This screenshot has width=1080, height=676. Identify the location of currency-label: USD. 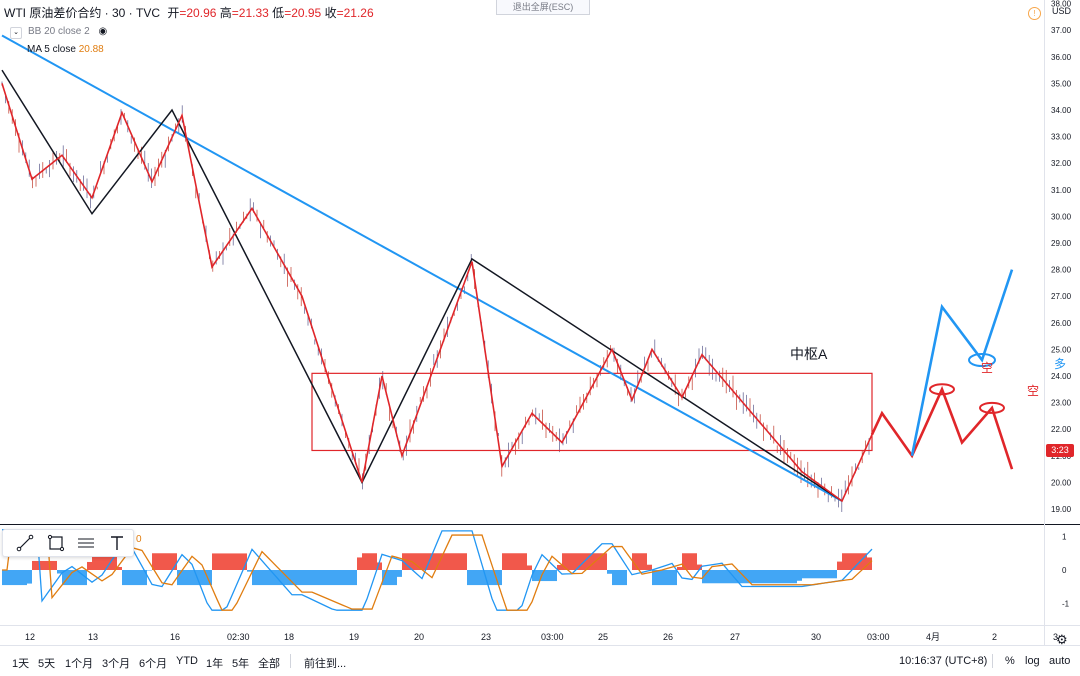
(1062, 11).